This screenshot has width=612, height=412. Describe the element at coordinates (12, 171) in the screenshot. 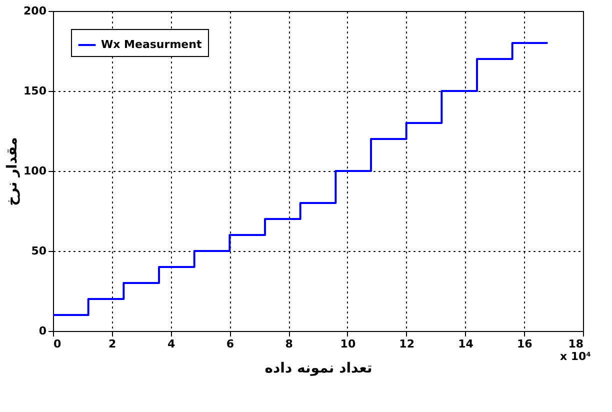

I see `y-axis-title: مقدار نرخ` at that location.